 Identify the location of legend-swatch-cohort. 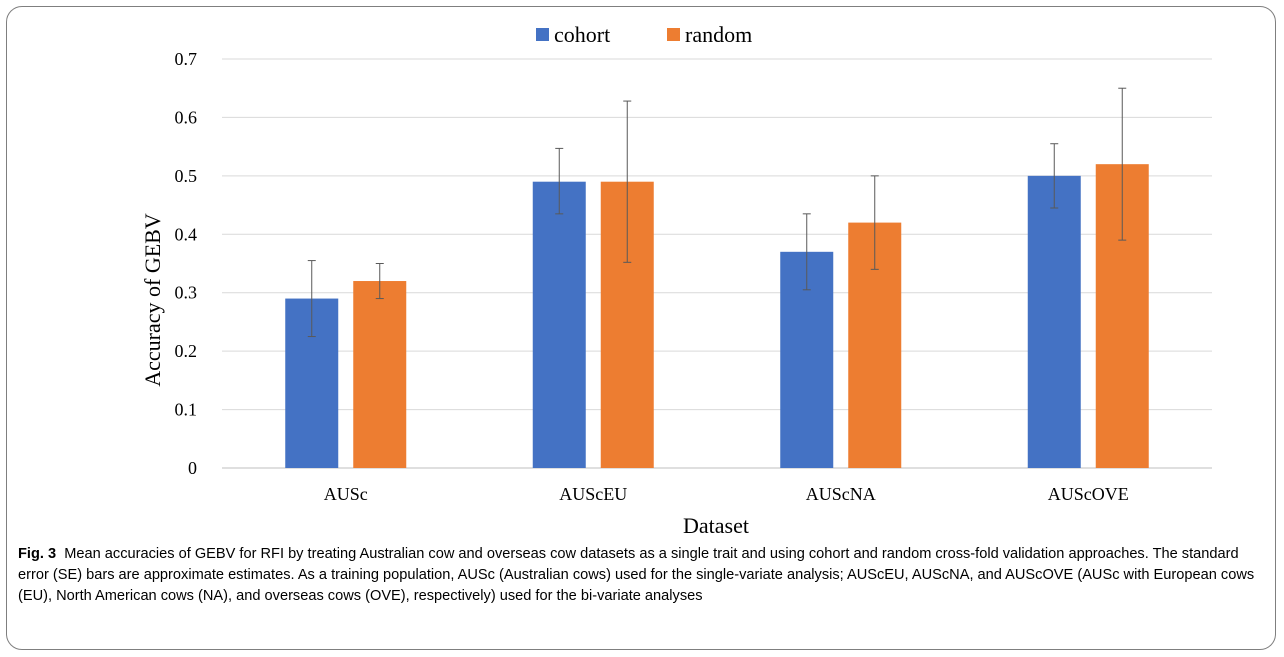
(542, 34).